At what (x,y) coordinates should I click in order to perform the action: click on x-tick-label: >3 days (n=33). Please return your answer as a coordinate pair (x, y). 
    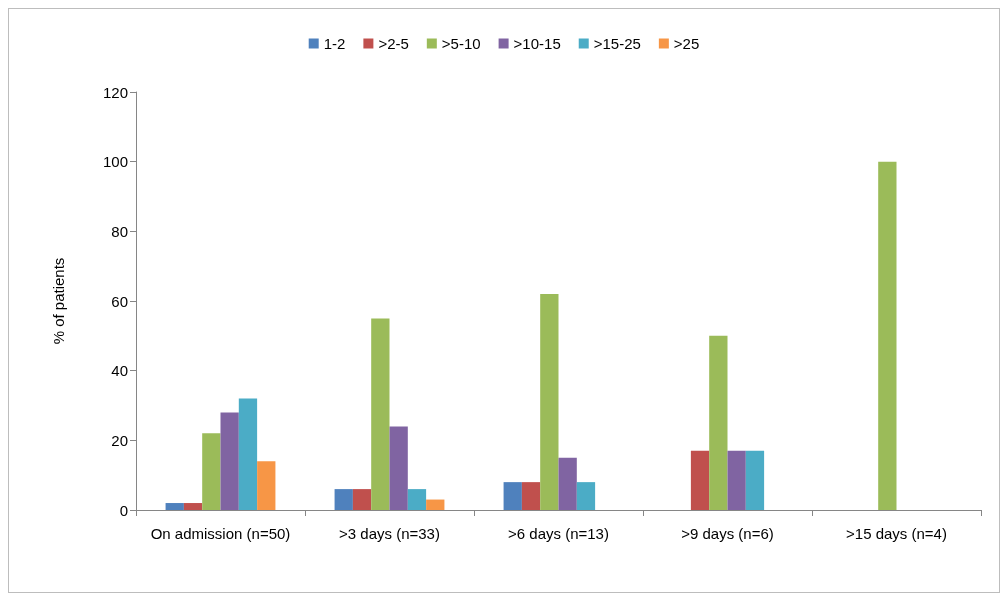
    Looking at the image, I should click on (389, 533).